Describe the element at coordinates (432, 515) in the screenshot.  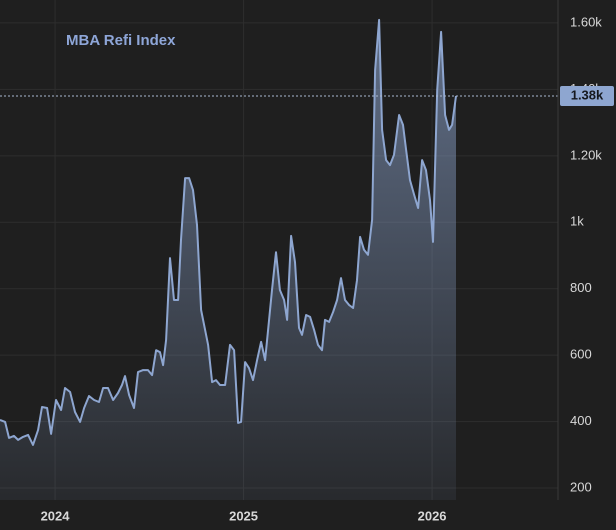
I see `x-tick-label: 2026` at that location.